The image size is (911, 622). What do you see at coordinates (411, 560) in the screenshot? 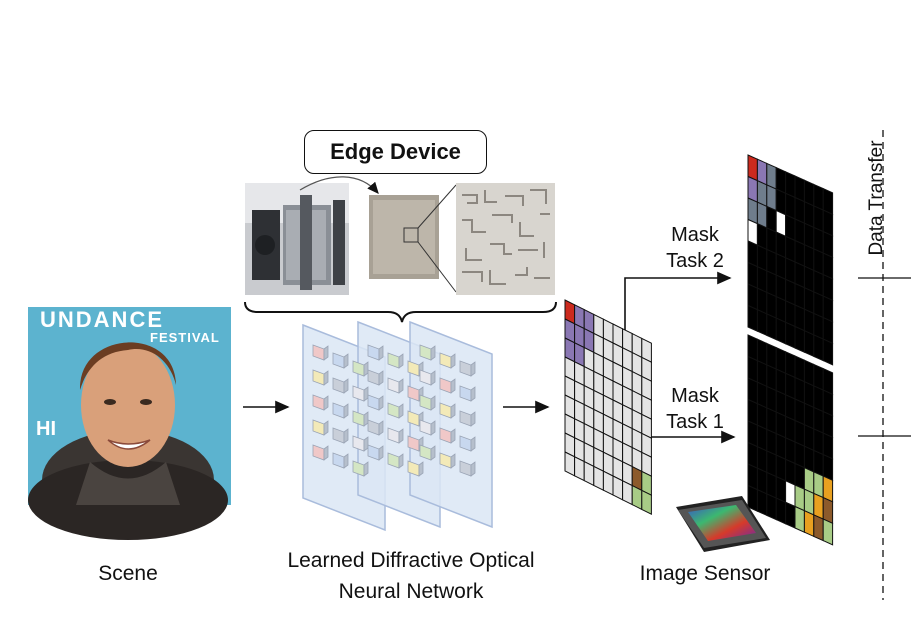
I see `donn-label-line1: Learned Diffractive Optical` at bounding box center [411, 560].